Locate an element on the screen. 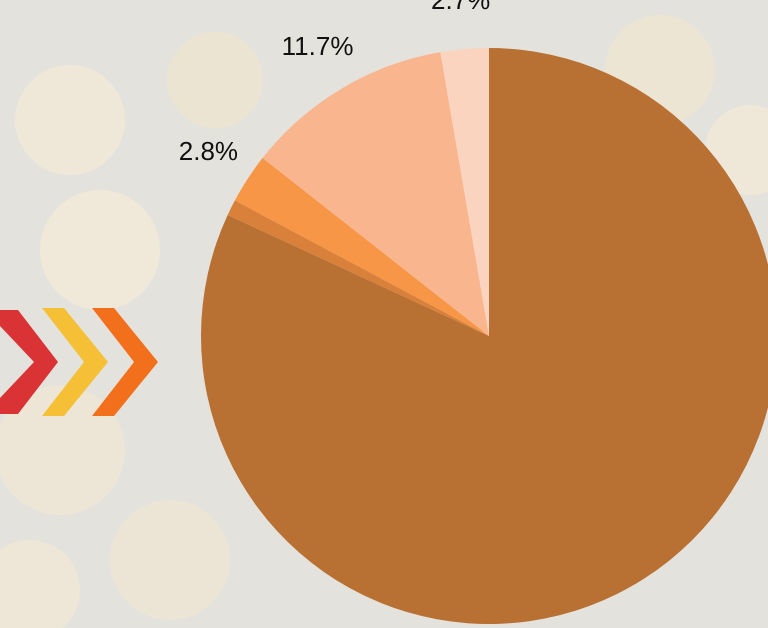  chevrons is located at coordinates (79, 362).